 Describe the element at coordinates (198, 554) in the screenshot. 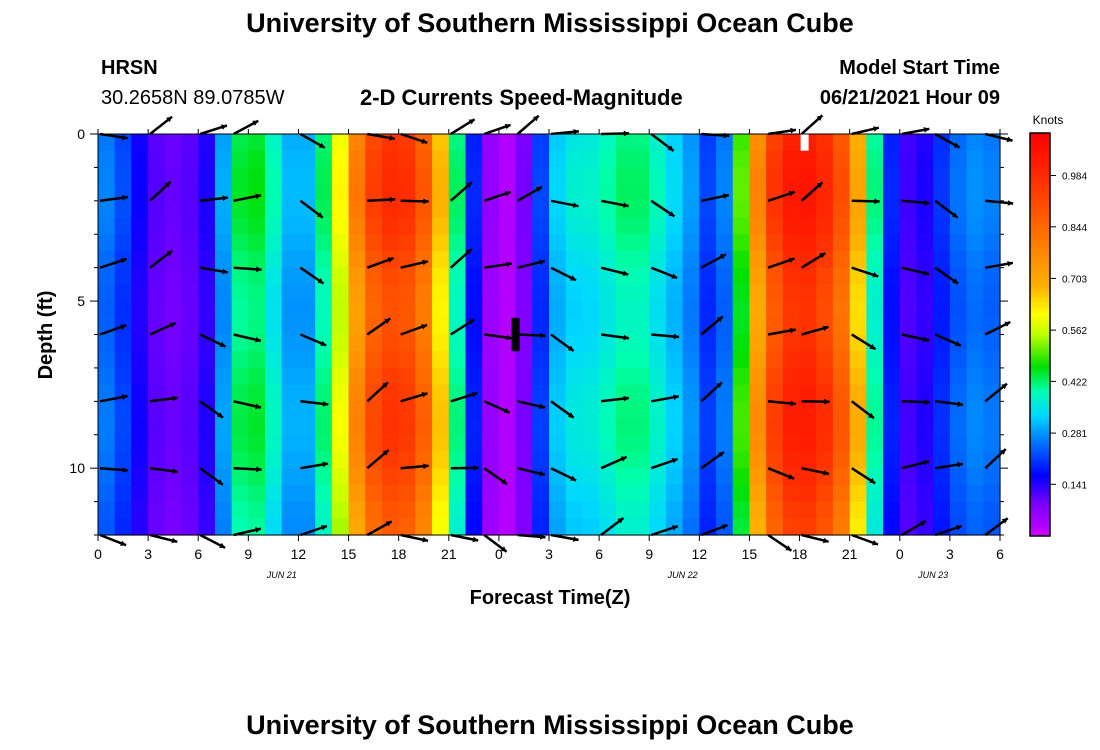

I see `x-tick-label: 6` at that location.